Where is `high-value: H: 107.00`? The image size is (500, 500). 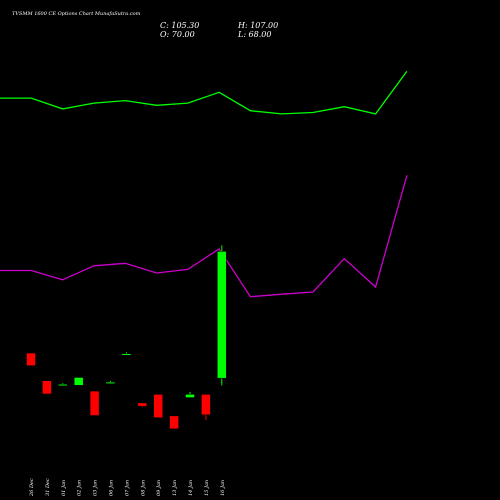
high-value: H: 107.00 is located at coordinates (257, 25).